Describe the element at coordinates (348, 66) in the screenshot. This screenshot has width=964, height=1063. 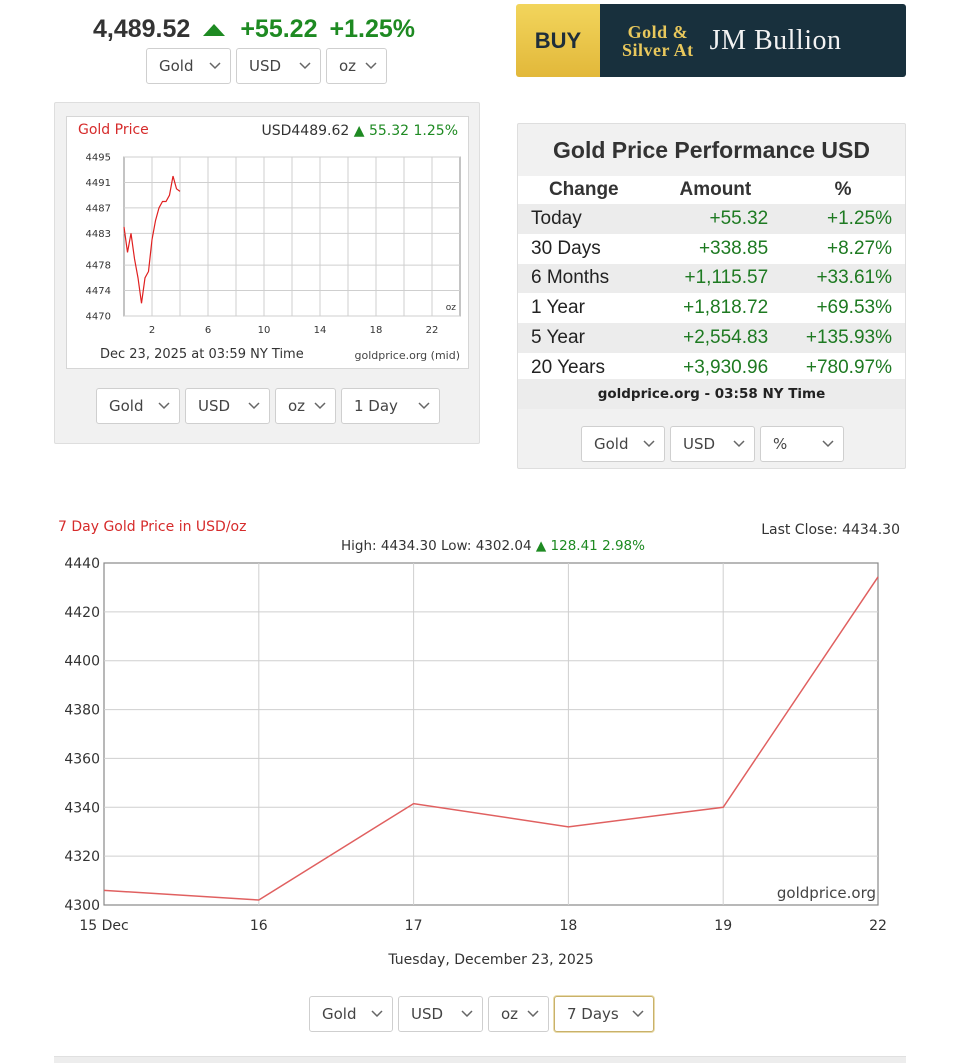
I see `unit-select-value: oz` at that location.